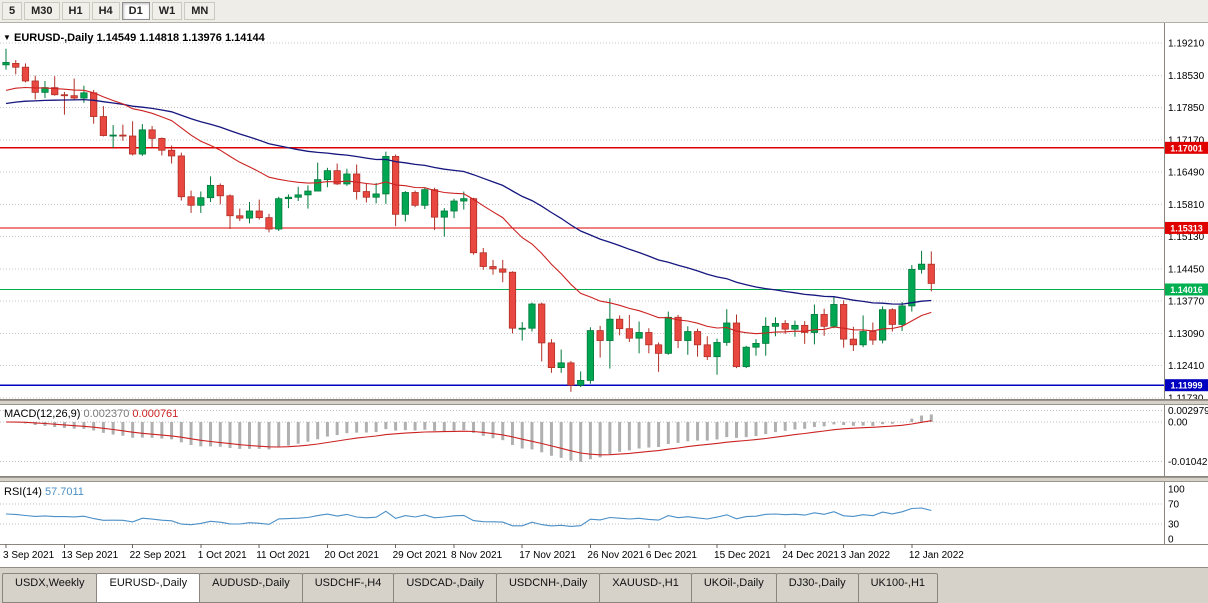 The width and height of the screenshot is (1208, 603). What do you see at coordinates (468, 438) in the screenshot?
I see `macd-signal-line` at bounding box center [468, 438].